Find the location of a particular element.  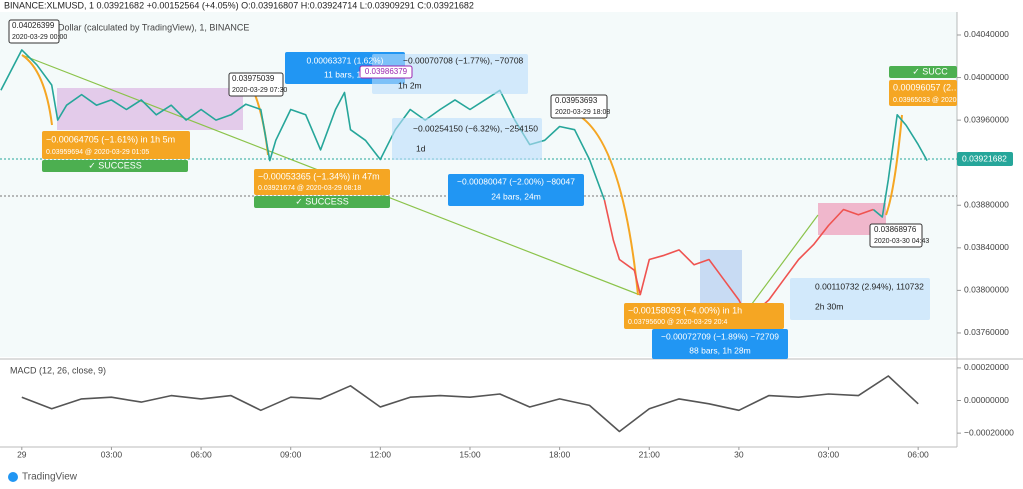

annotation: 0.03953693 is located at coordinates (576, 100).